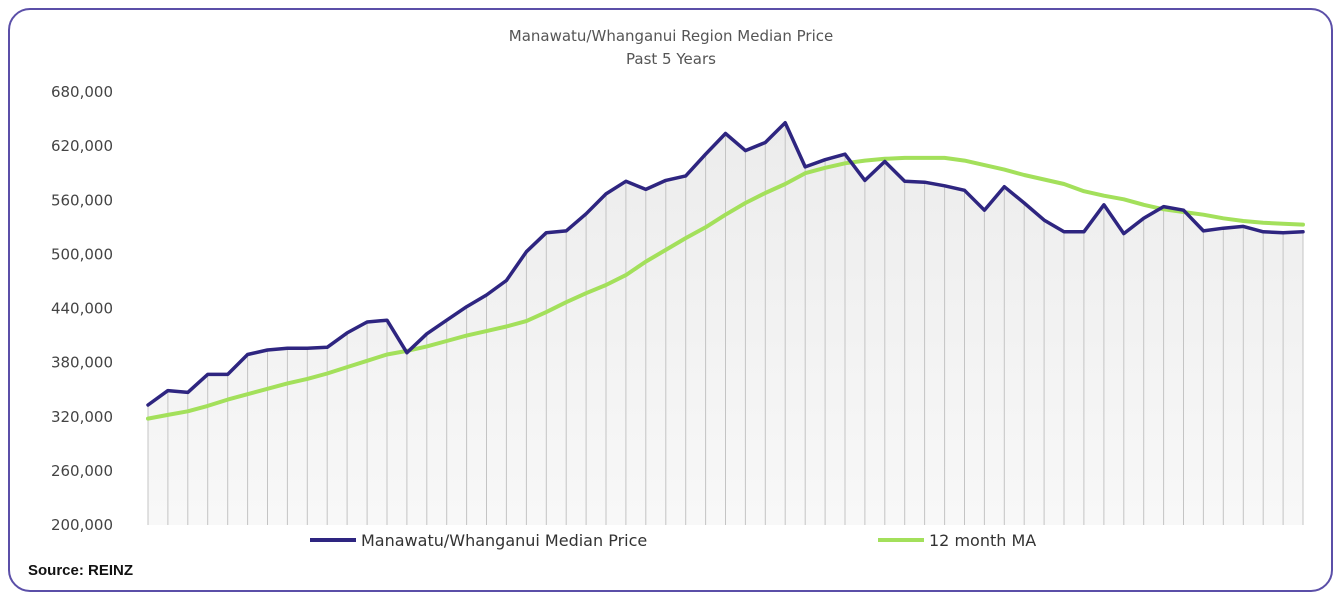  Describe the element at coordinates (671, 36) in the screenshot. I see `chart-title: Manawatu/Whanganui Region Median Price` at that location.